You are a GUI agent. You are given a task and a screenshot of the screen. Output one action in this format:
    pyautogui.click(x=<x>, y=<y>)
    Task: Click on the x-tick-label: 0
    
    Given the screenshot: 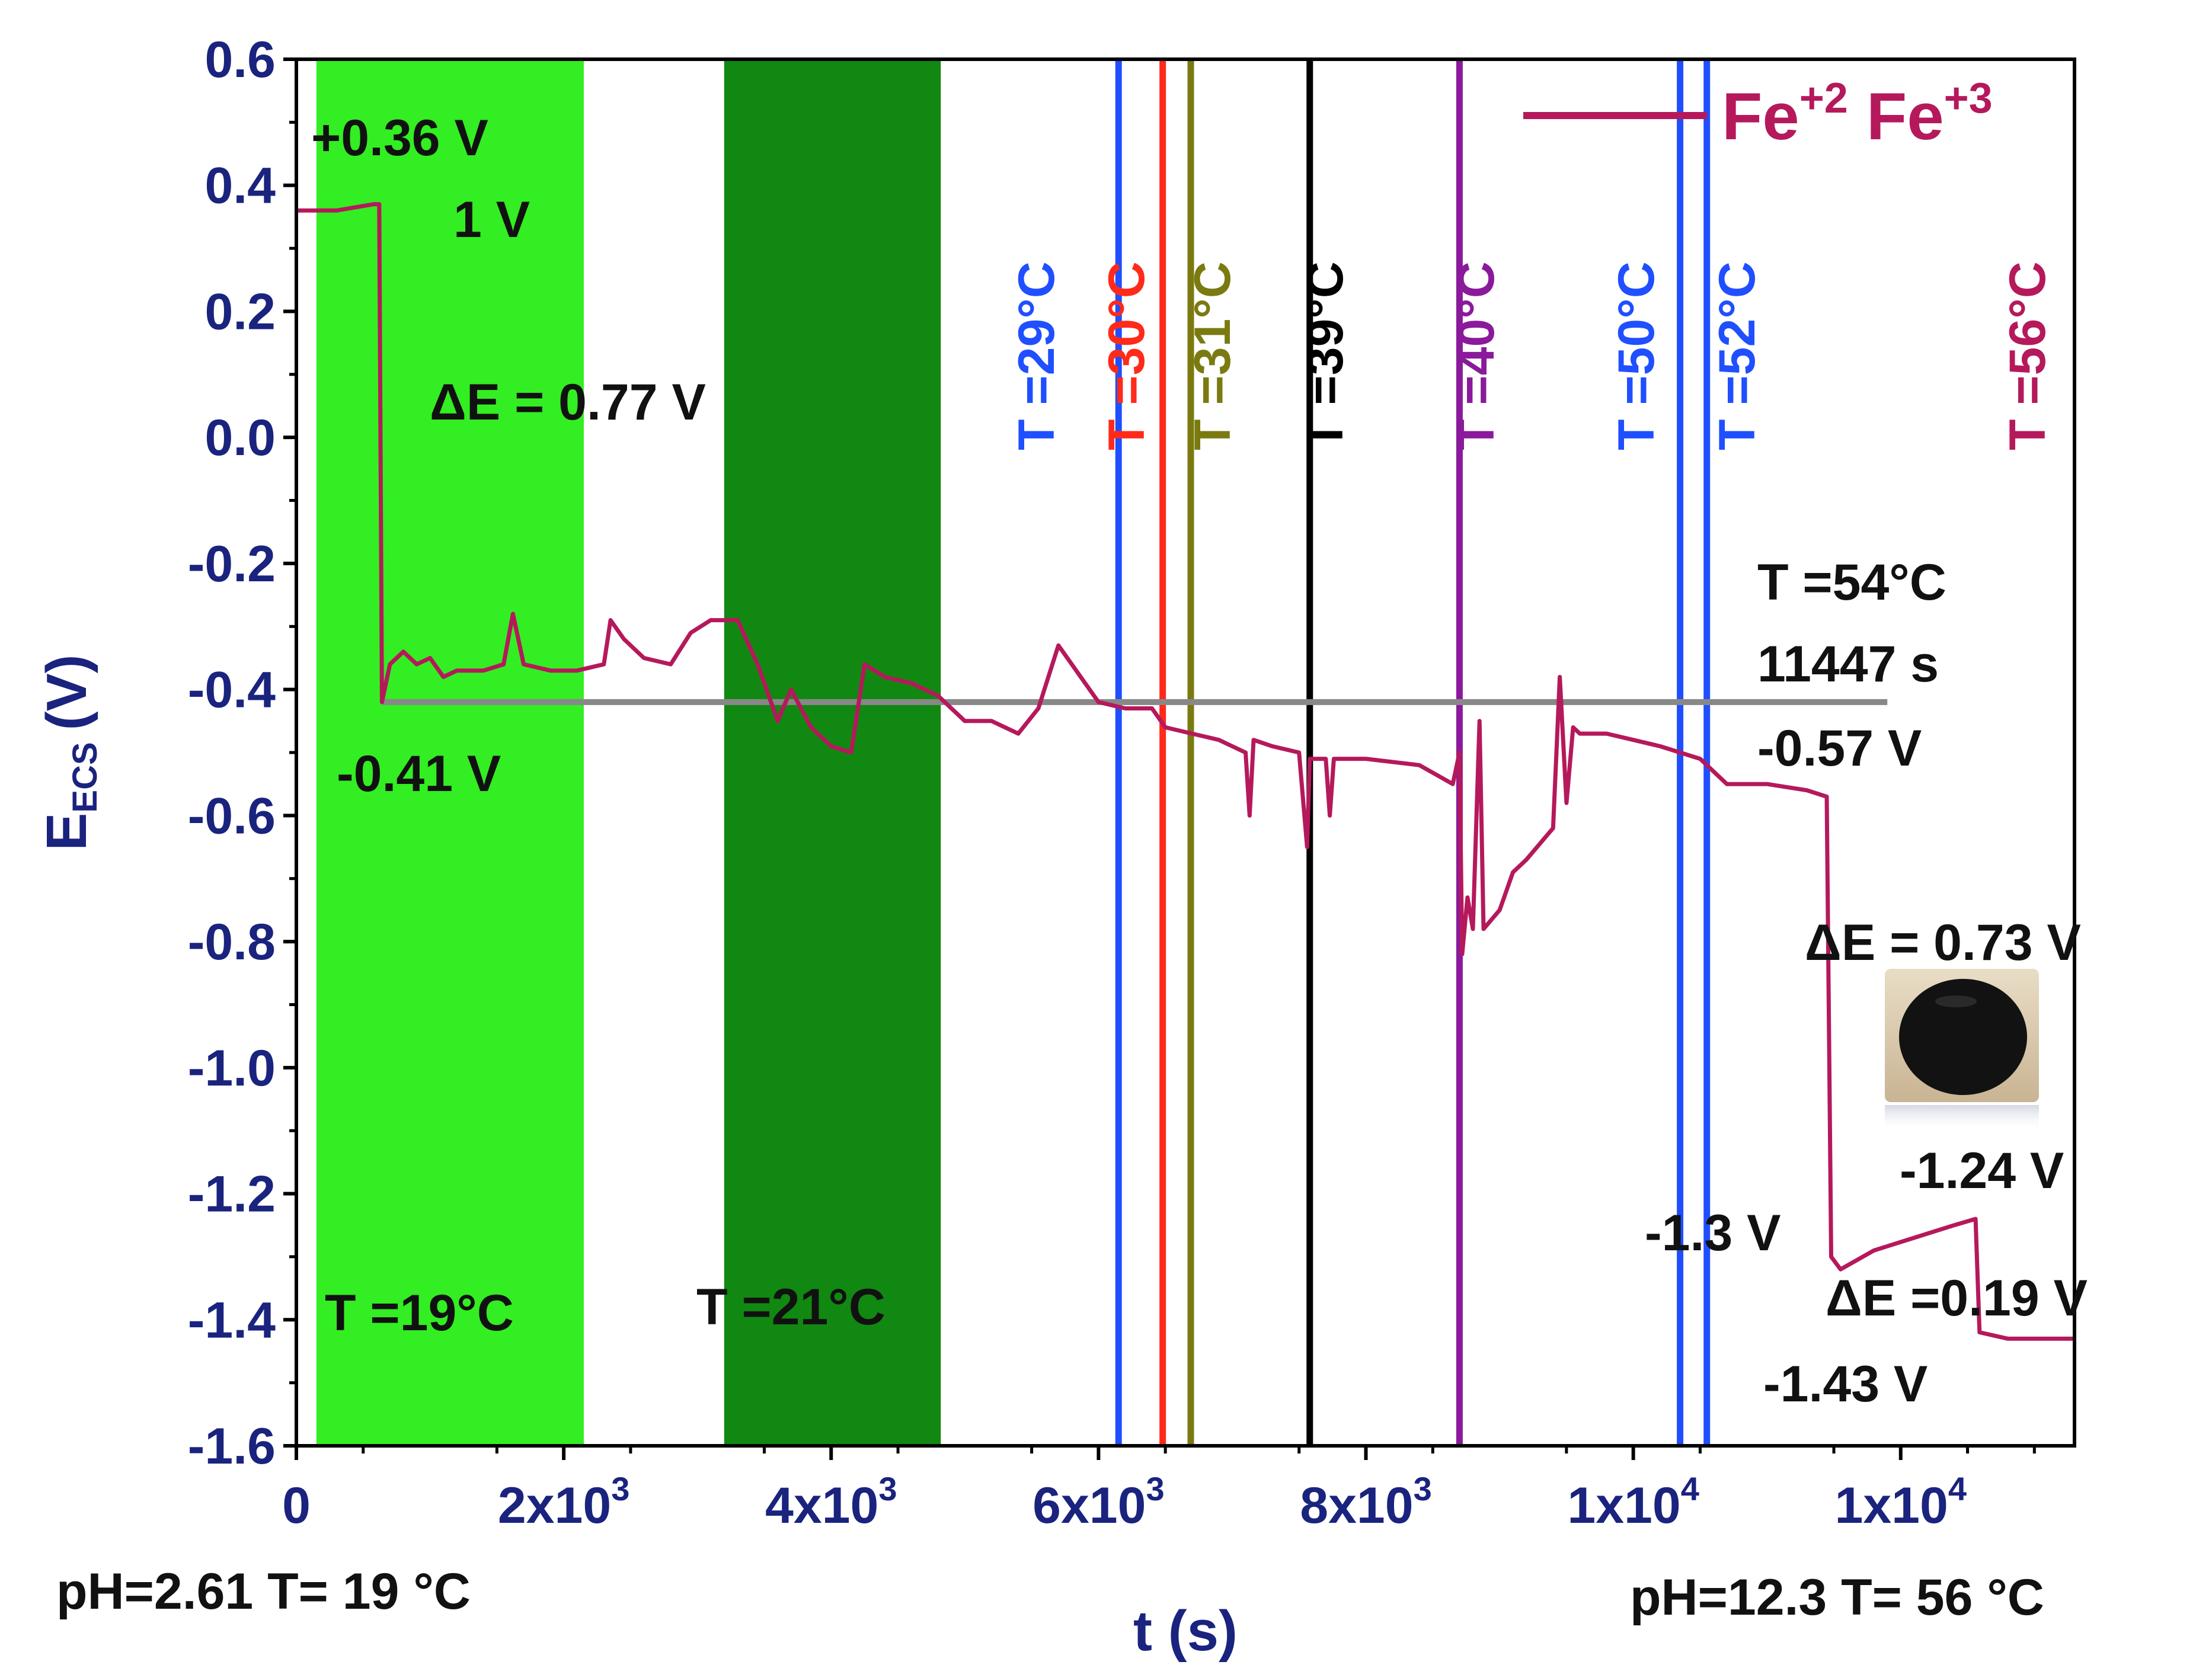 What is the action you would take?
    pyautogui.click(x=296, y=1505)
    